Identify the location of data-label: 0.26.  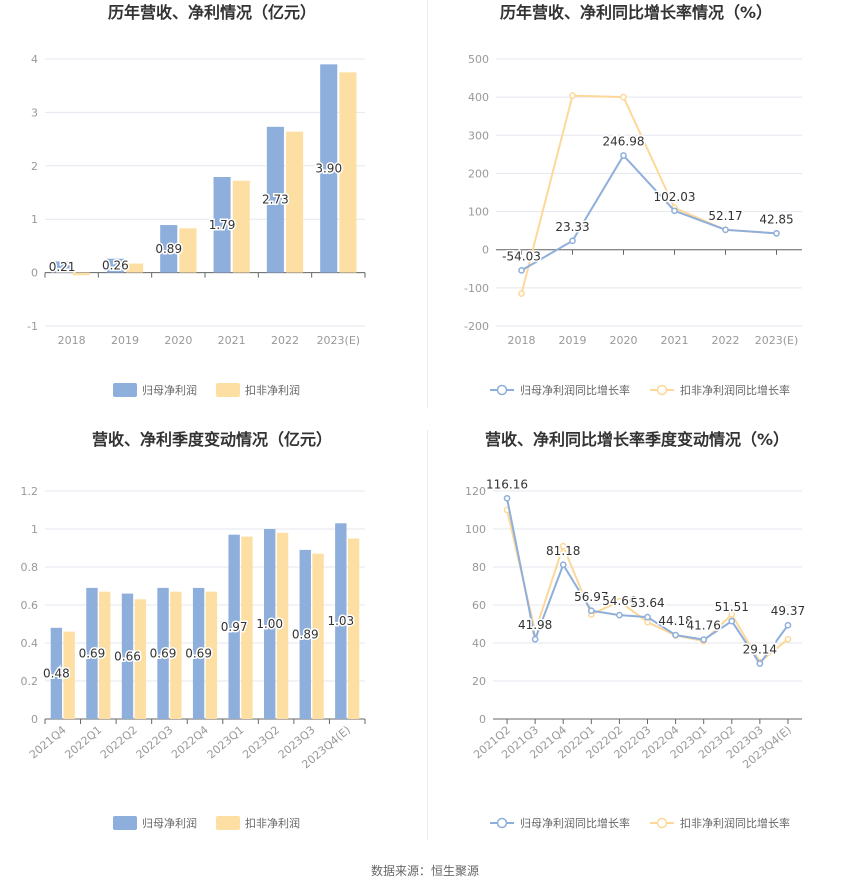
(115, 266).